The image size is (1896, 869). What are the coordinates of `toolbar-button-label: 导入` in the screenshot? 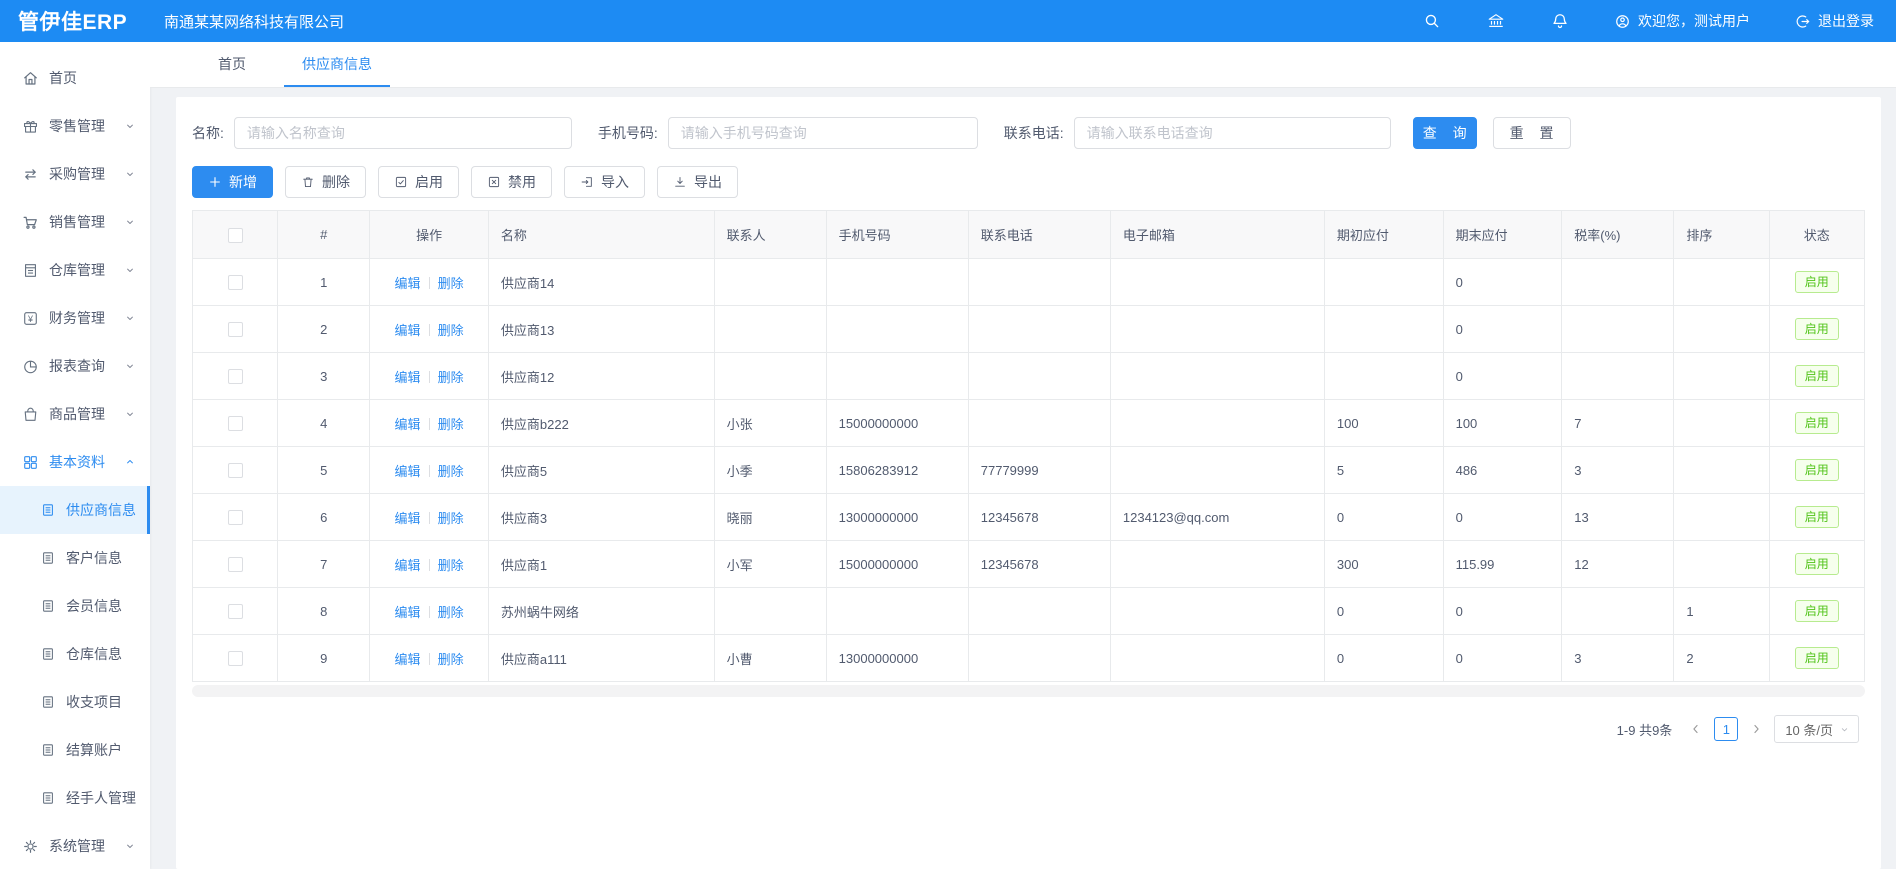 It's located at (615, 182).